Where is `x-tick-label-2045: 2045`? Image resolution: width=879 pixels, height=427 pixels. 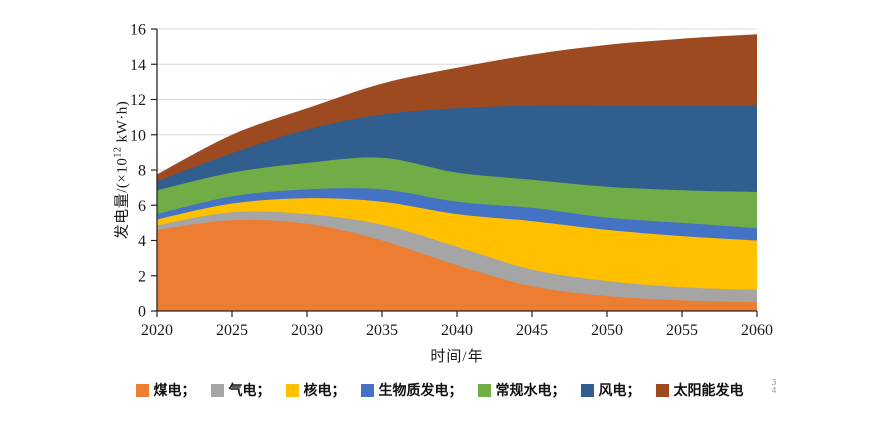
x-tick-label-2045: 2045 is located at coordinates (532, 330).